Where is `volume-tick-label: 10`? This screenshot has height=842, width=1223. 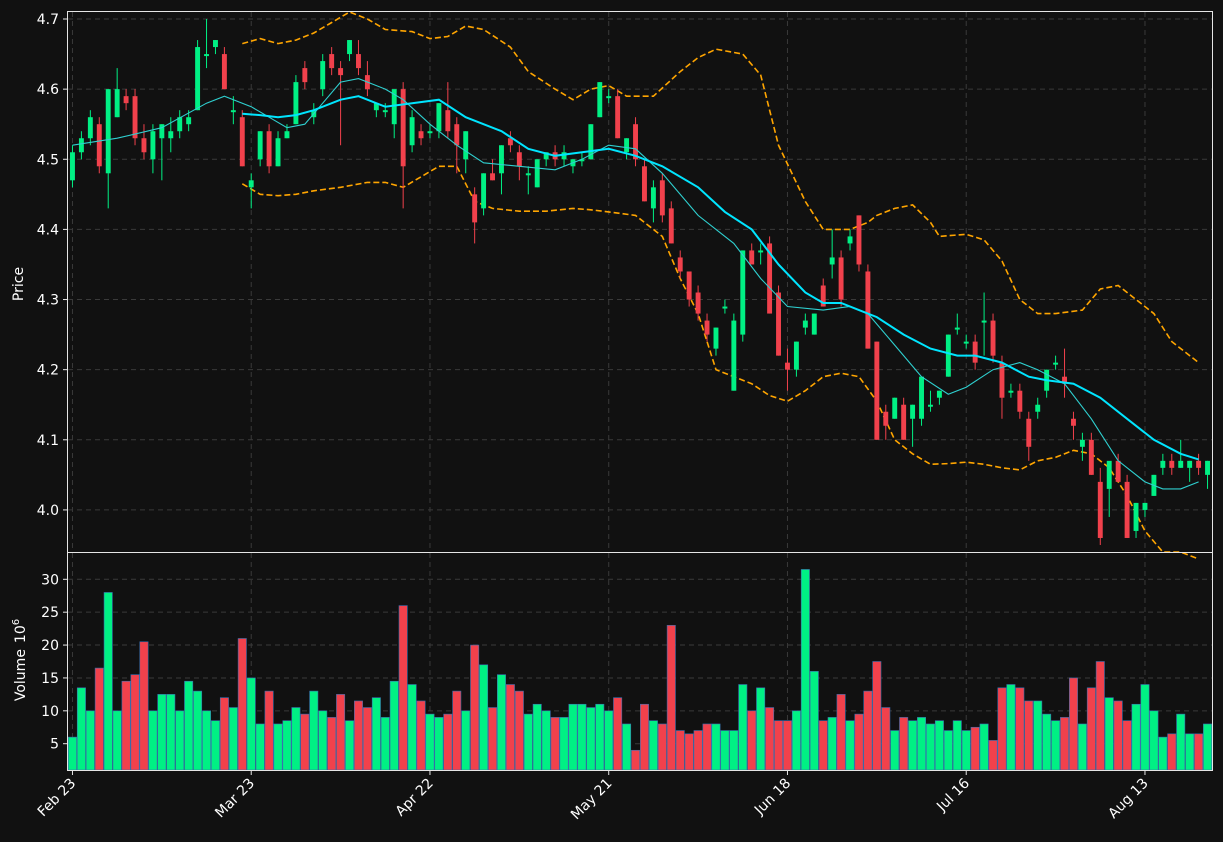 volume-tick-label: 10 is located at coordinates (50, 712).